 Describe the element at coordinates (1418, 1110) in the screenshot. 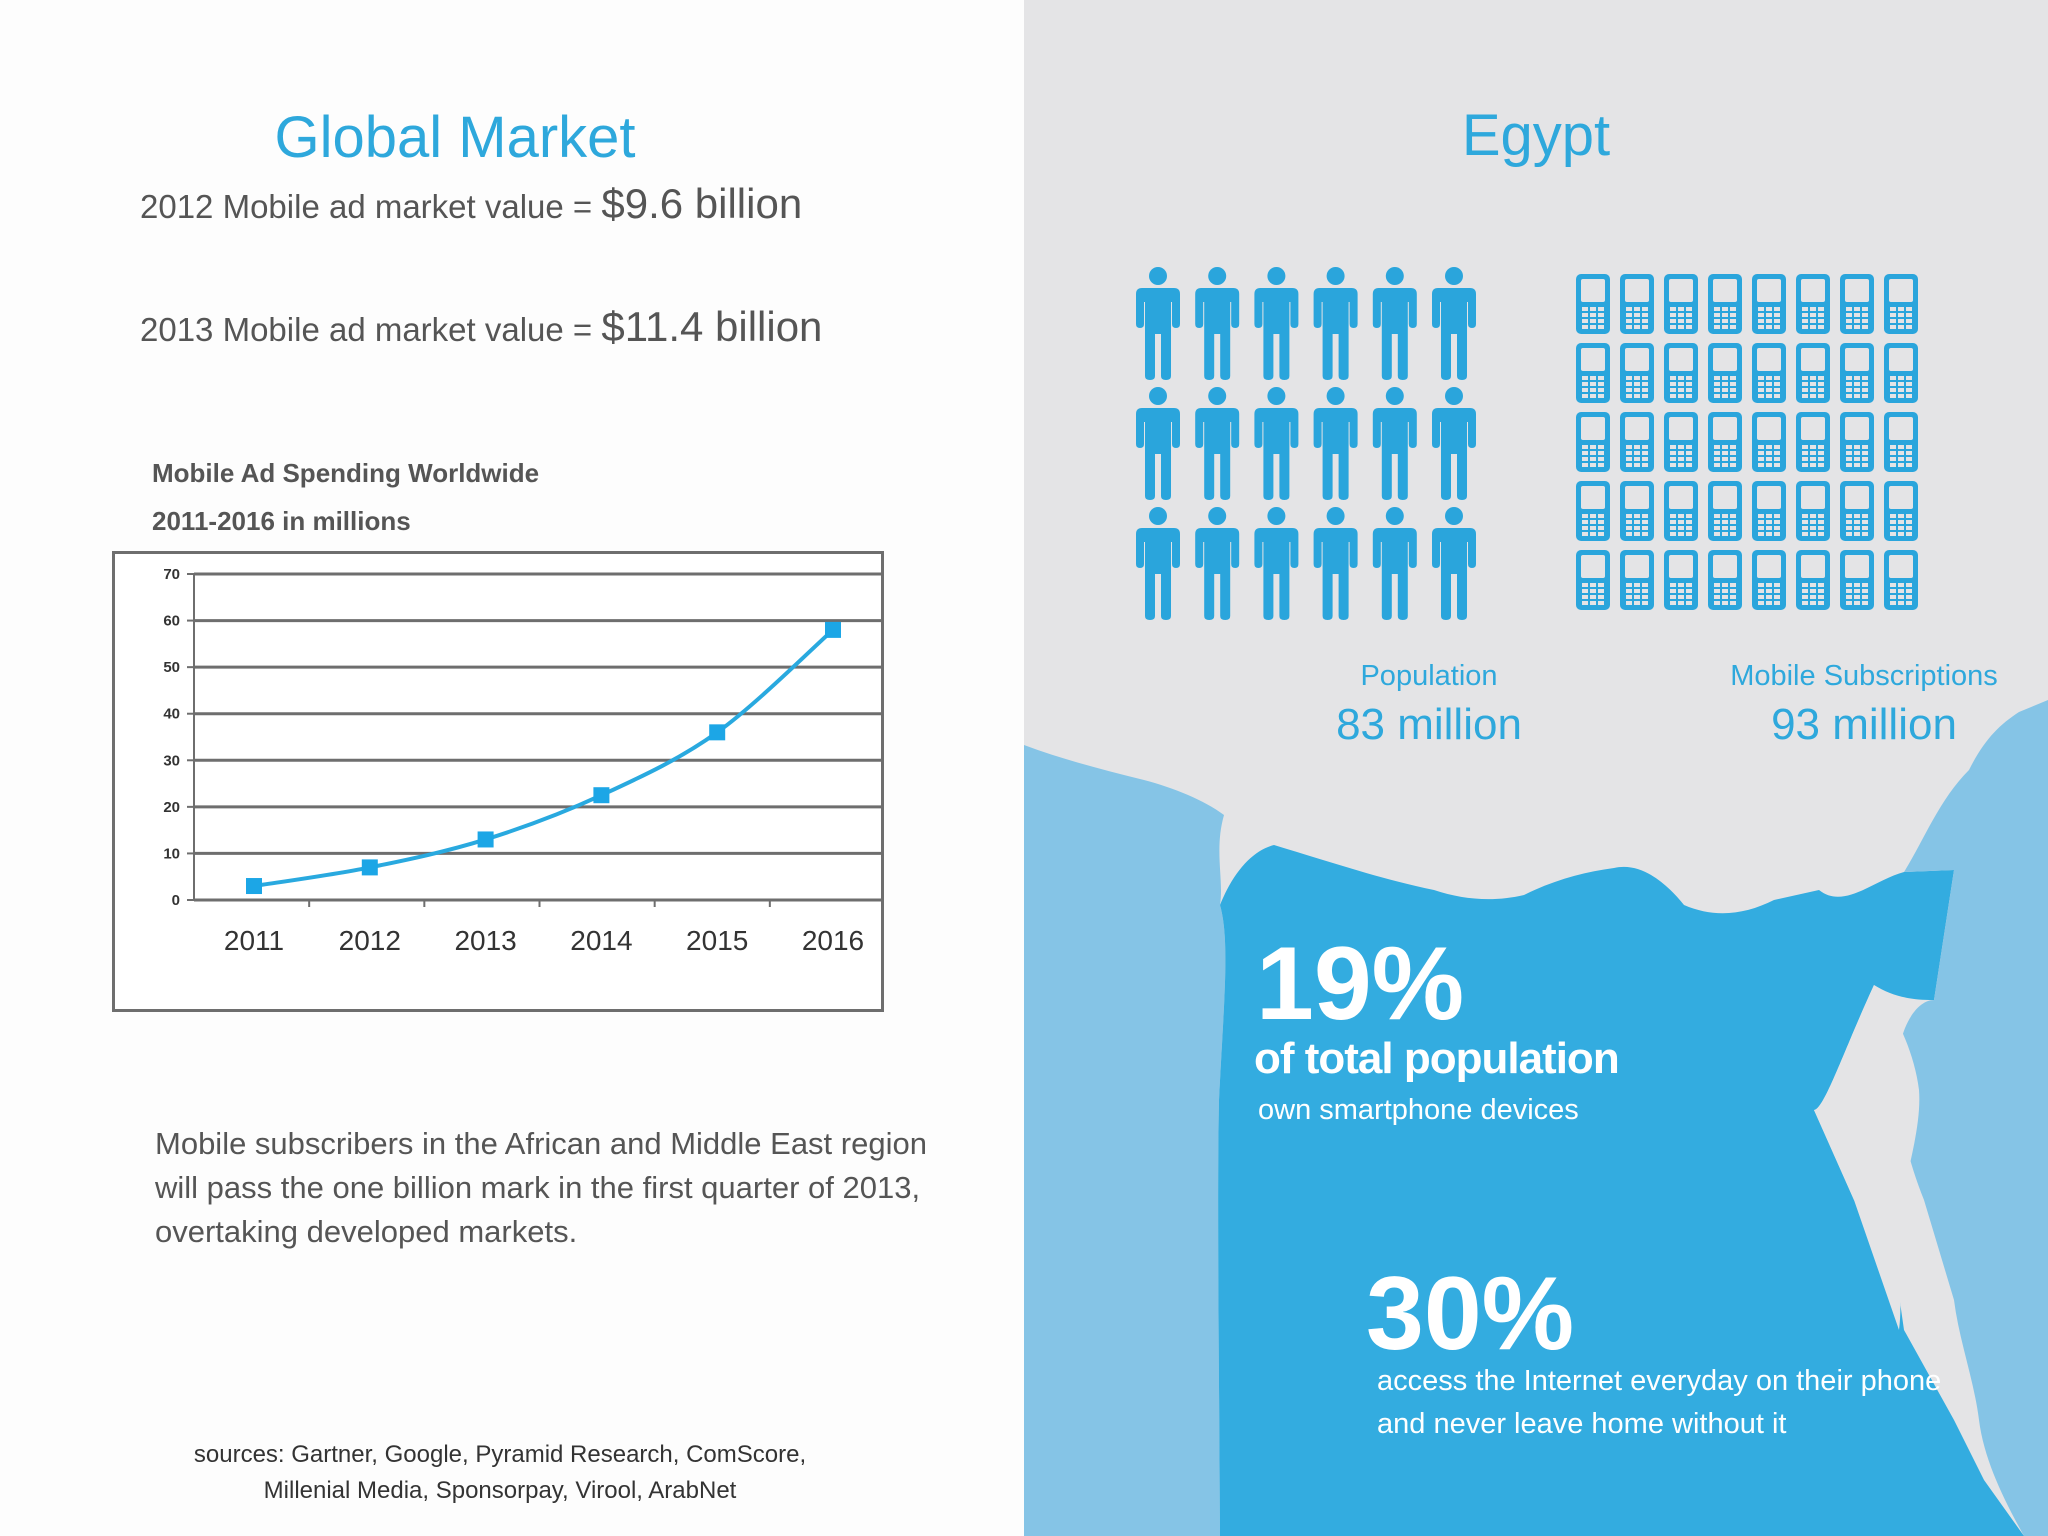

I see `smartphone-percent-subcaption: own smartphone devices` at that location.